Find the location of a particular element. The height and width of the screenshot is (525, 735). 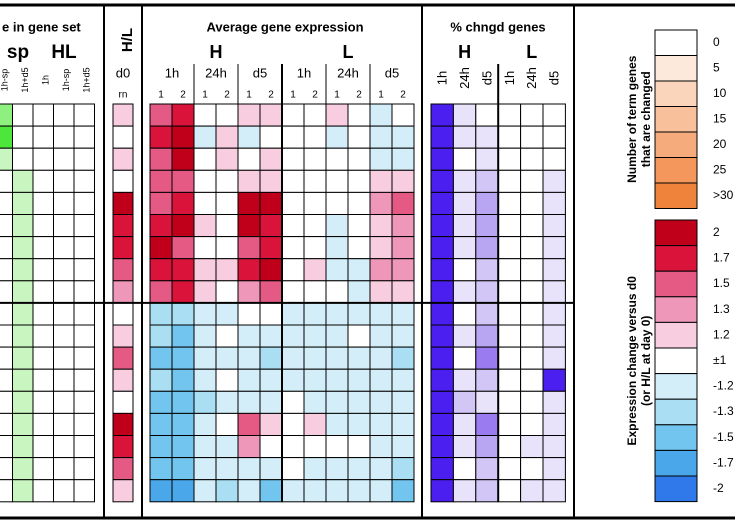

time-label: 1h is located at coordinates (304, 72).